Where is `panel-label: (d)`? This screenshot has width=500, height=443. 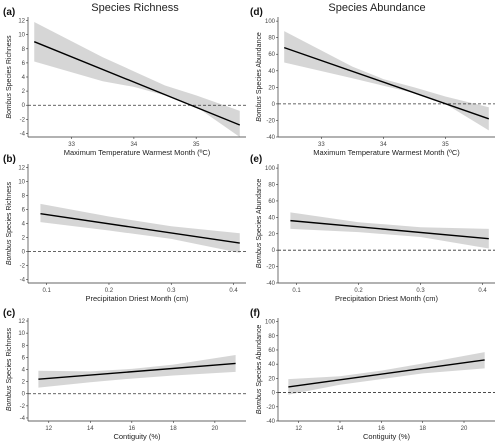
panel-label: (d) is located at coordinates (256, 12).